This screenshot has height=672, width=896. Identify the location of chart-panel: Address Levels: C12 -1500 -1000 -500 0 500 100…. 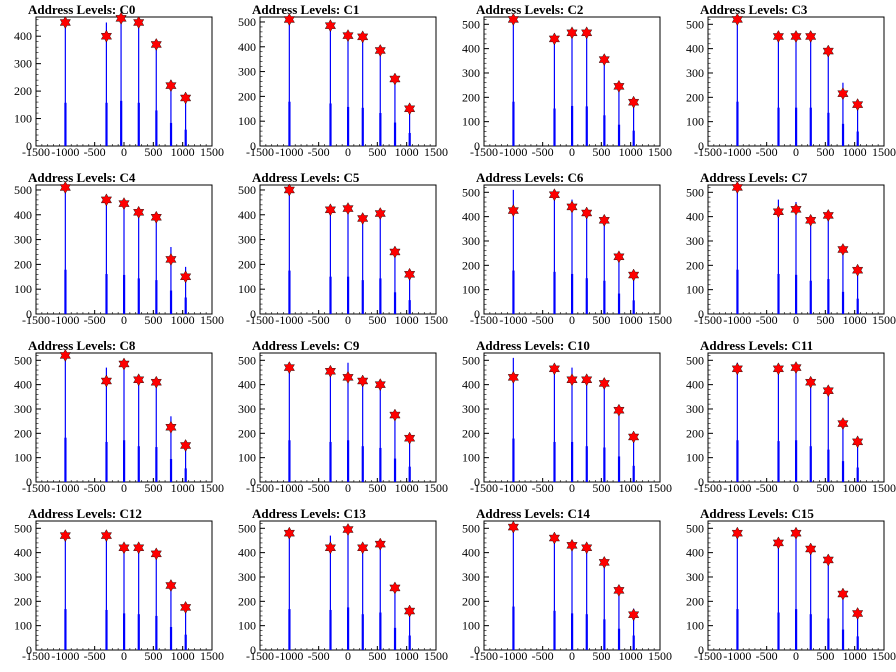
(112, 588).